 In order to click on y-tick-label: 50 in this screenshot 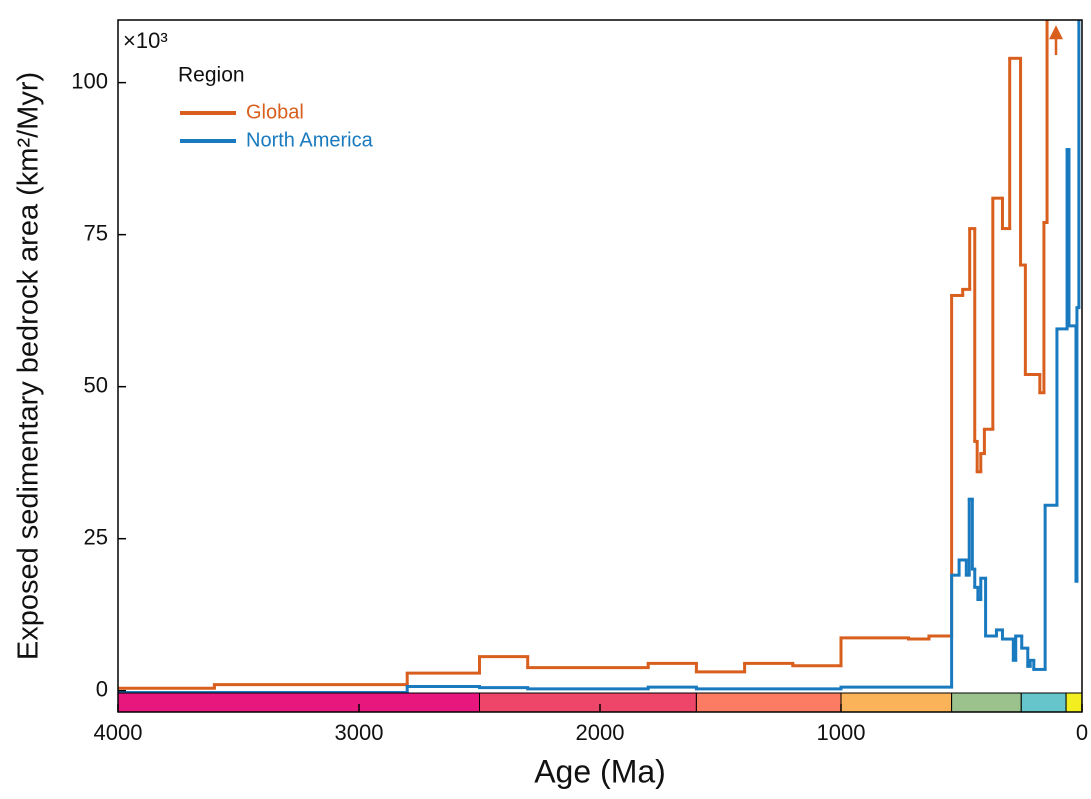, I will do `click(96, 384)`.